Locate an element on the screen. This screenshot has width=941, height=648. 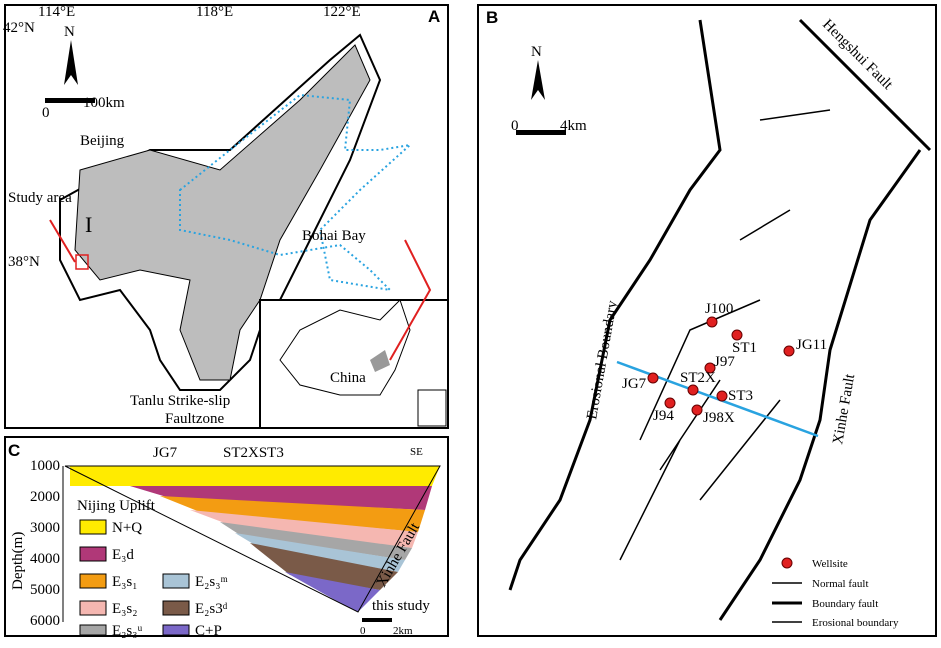
section-outline is located at coordinates (252, 539).